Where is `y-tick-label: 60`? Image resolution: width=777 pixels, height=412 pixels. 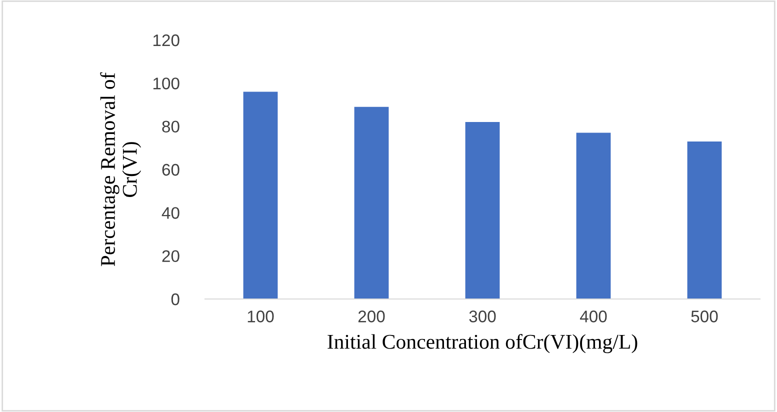
y-tick-label: 60 is located at coordinates (171, 170).